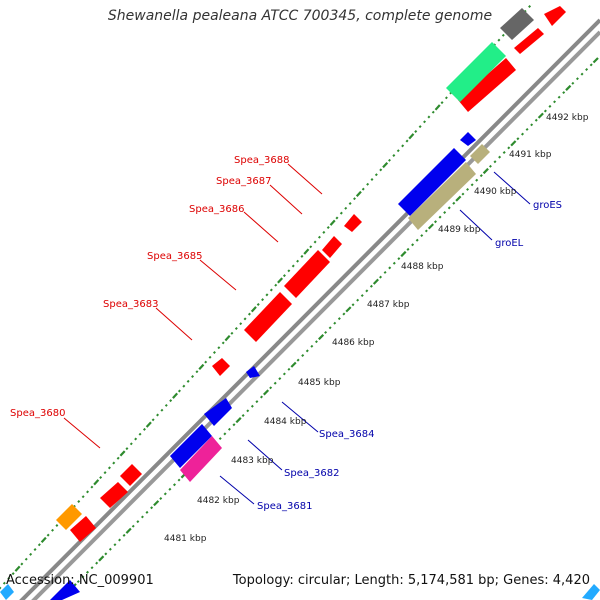 The width and height of the screenshot is (600, 600). Describe the element at coordinates (509, 243) in the screenshot. I see `gene-label-groel: groEL` at that location.